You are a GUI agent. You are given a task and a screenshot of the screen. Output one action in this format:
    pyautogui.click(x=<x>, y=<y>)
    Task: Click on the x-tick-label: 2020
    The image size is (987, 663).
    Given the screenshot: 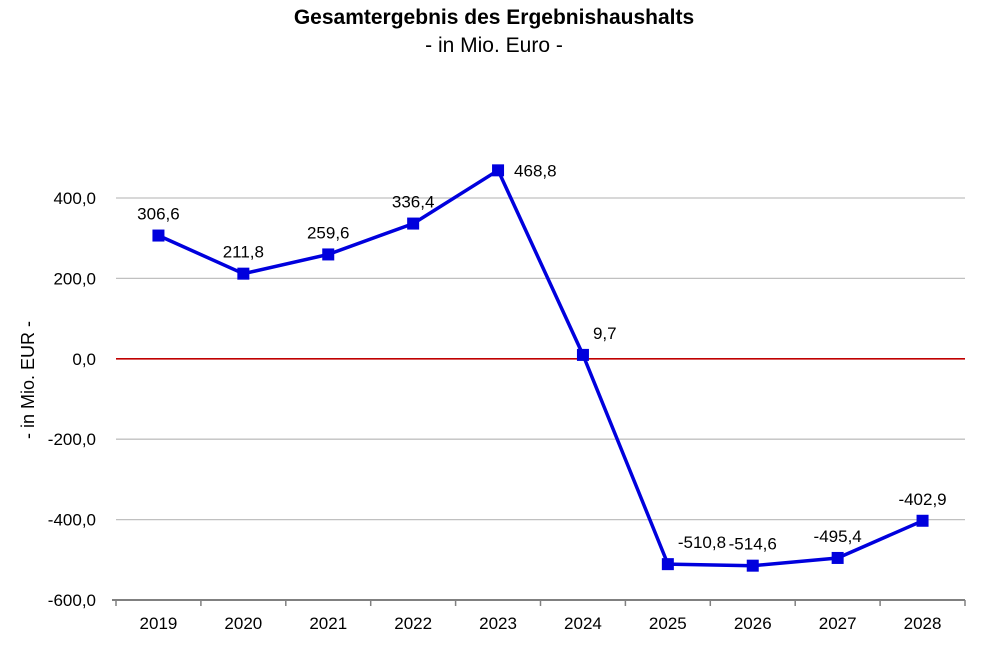 What is the action you would take?
    pyautogui.click(x=243, y=623)
    